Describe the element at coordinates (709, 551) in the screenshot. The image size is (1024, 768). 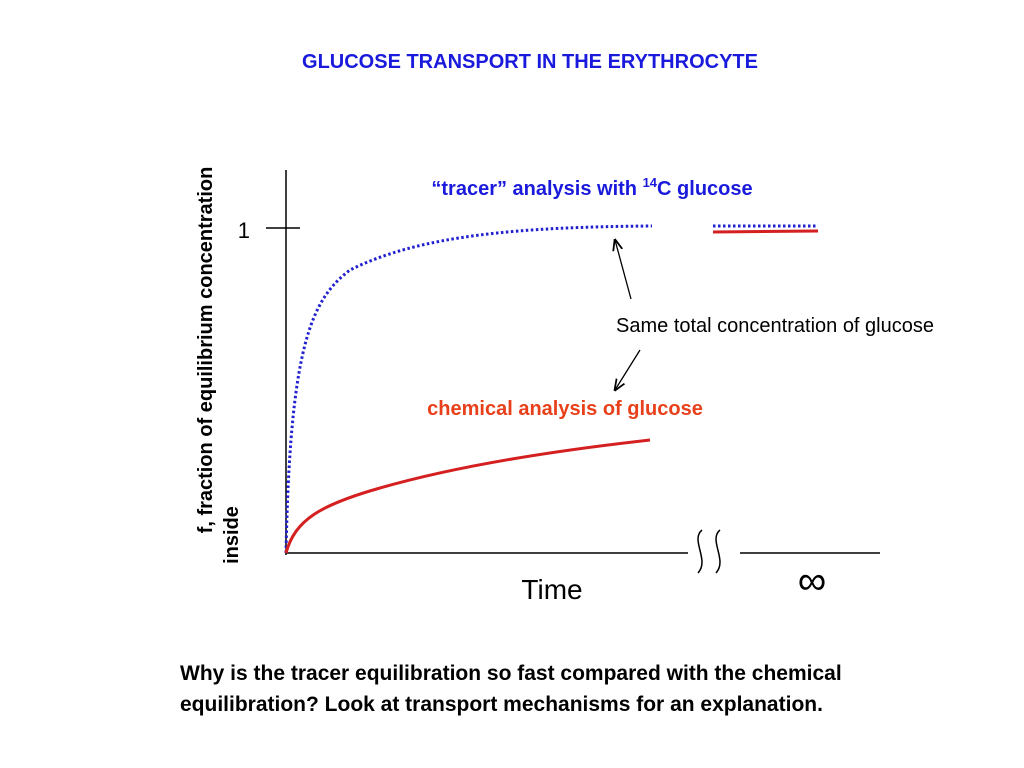
I see `axis-break` at that location.